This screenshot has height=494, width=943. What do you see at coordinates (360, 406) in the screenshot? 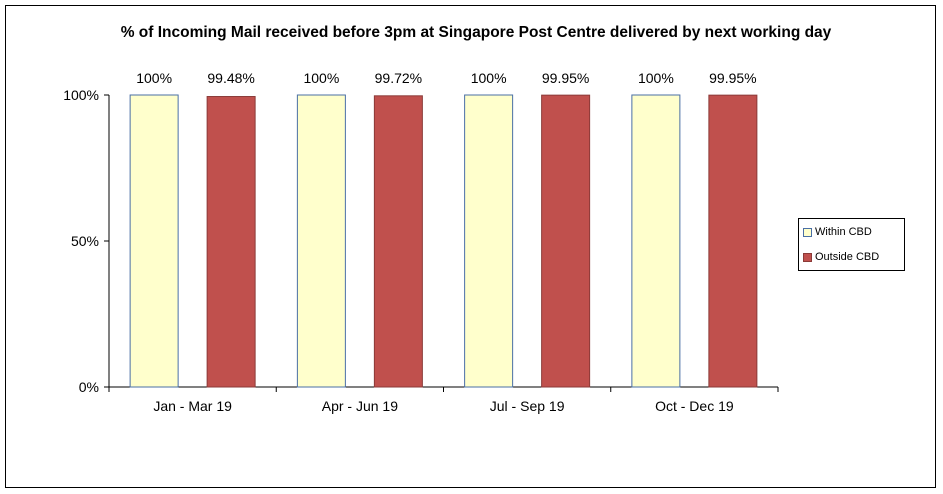
I see `x-tick-label: Apr - Jun 19` at bounding box center [360, 406].